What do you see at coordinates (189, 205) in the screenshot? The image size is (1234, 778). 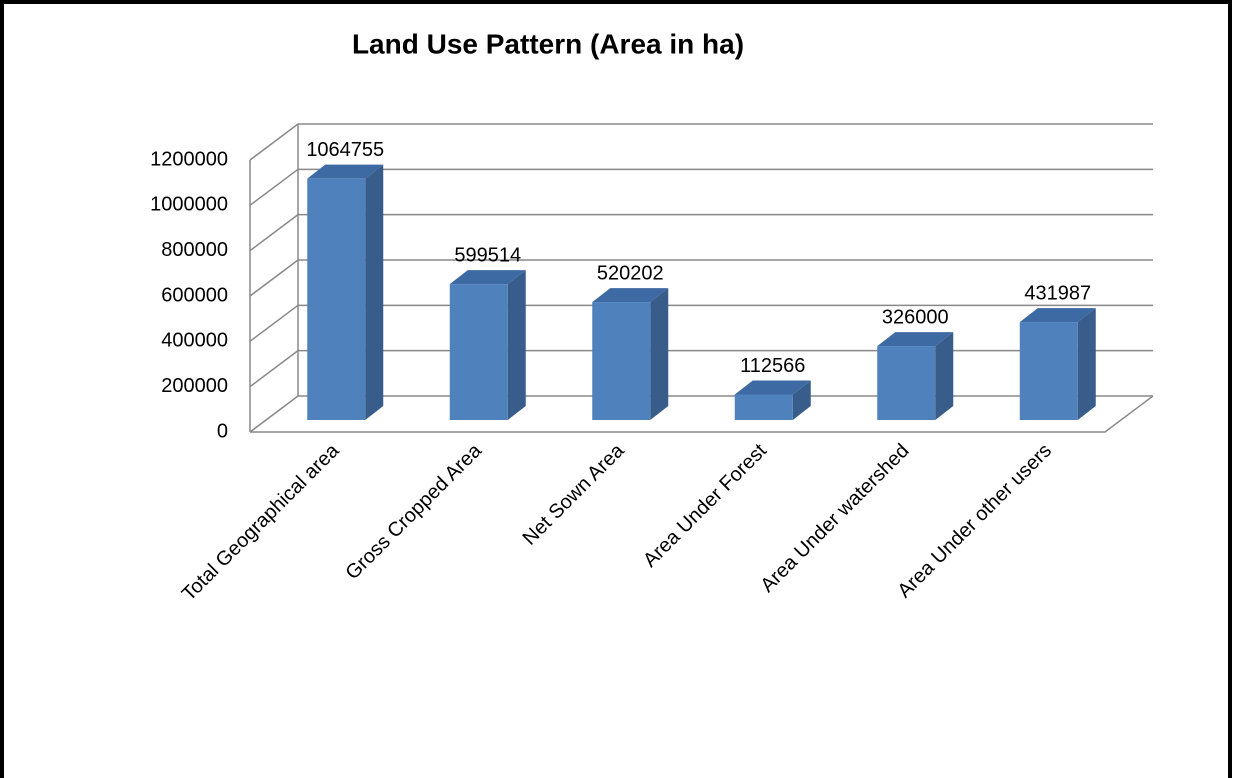 I see `y-tick-label: 1000000` at bounding box center [189, 205].